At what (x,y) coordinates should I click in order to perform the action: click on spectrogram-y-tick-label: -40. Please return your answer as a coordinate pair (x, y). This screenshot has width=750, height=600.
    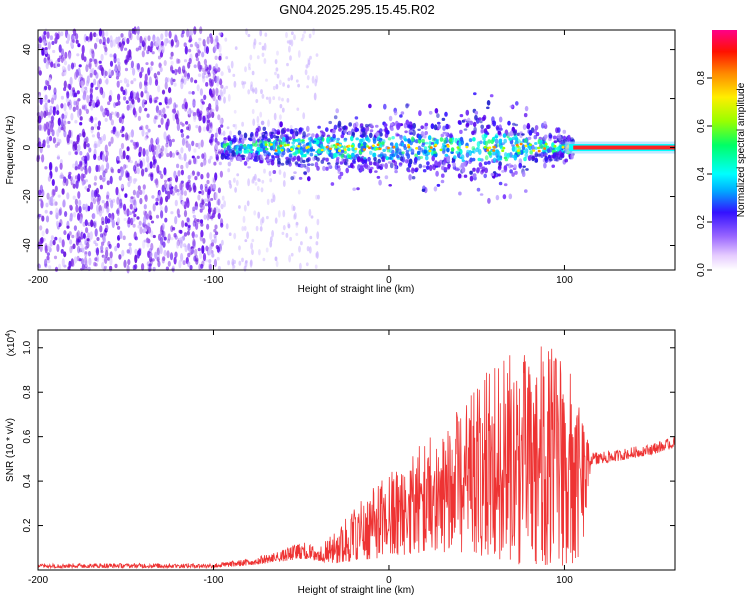
    Looking at the image, I should click on (27, 245).